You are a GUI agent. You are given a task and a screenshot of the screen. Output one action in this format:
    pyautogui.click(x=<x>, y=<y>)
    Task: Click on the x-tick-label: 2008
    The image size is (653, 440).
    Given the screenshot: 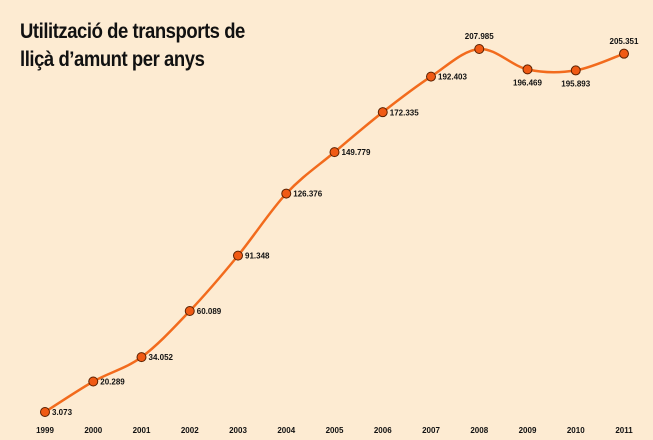 What is the action you would take?
    pyautogui.click(x=479, y=430)
    